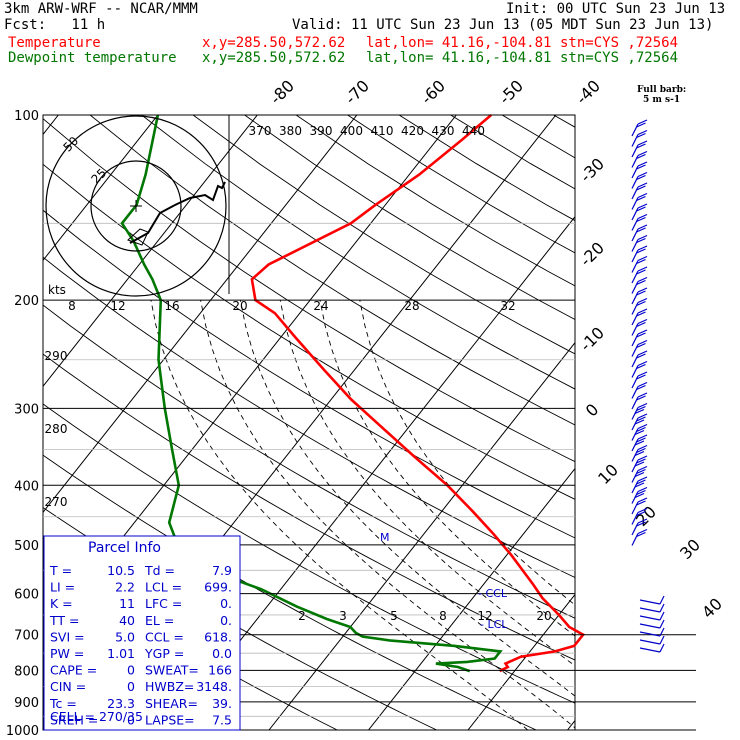 This screenshot has height=740, width=740. What do you see at coordinates (101, 9) in the screenshot?
I see `model-title: 3km ARW-WRF -- NCAR/MMM` at bounding box center [101, 9].